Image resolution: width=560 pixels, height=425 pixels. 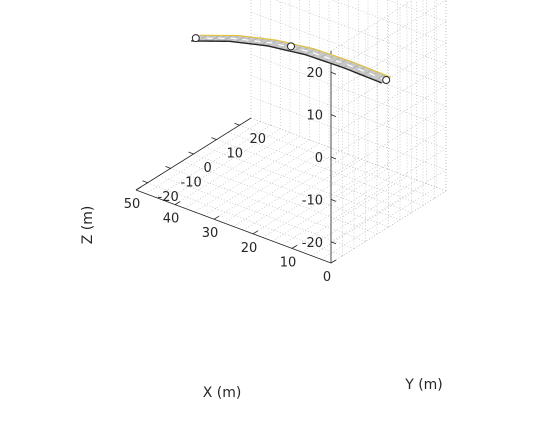 I want to click on y-tick-label: -10, so click(x=191, y=182).